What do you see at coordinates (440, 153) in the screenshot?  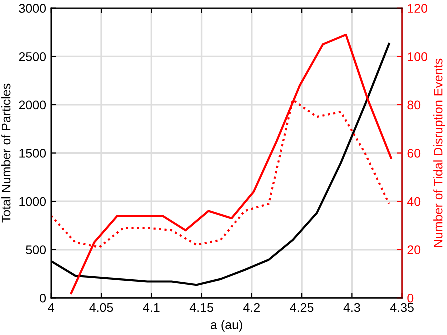 I see `y2-axis-title: Number of Tidal Disruption Events` at bounding box center [440, 153].